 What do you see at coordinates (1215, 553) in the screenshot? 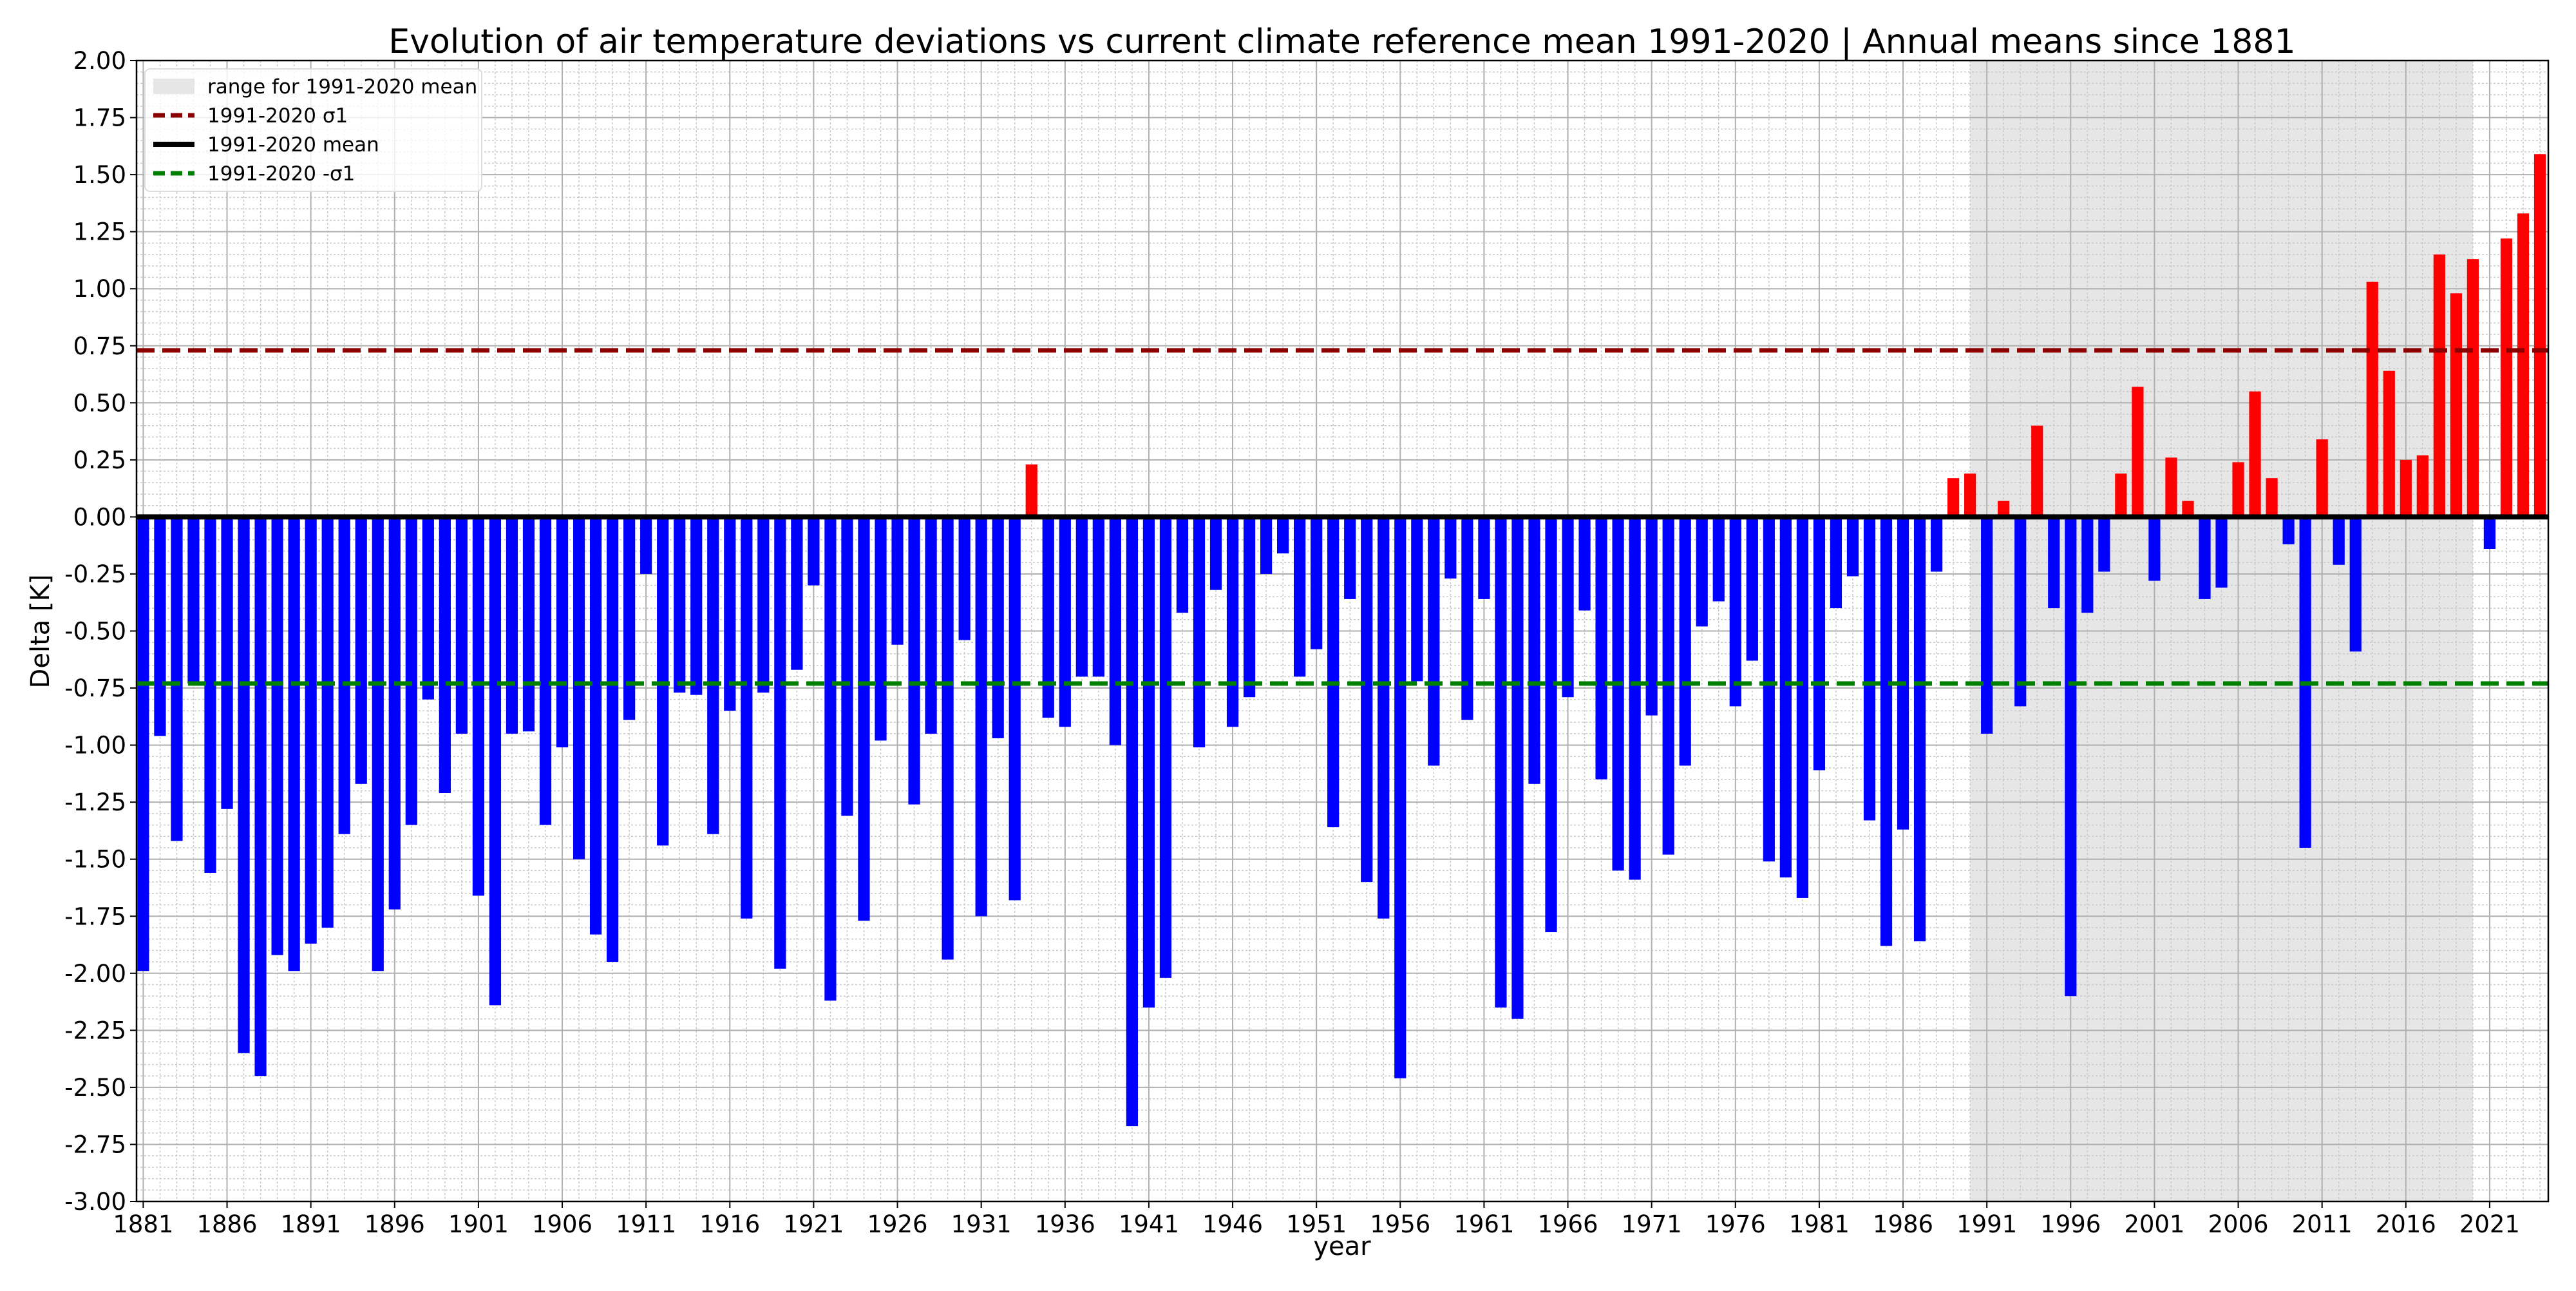
I see `bar-1945` at bounding box center [1215, 553].